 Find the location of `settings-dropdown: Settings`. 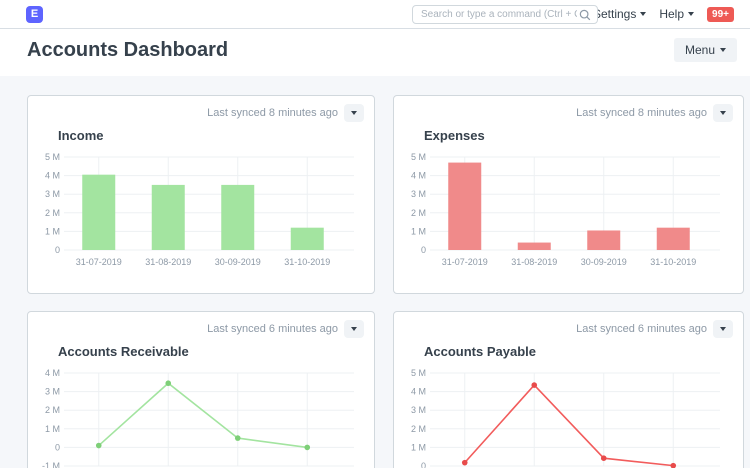

settings-dropdown: Settings is located at coordinates (619, 14).